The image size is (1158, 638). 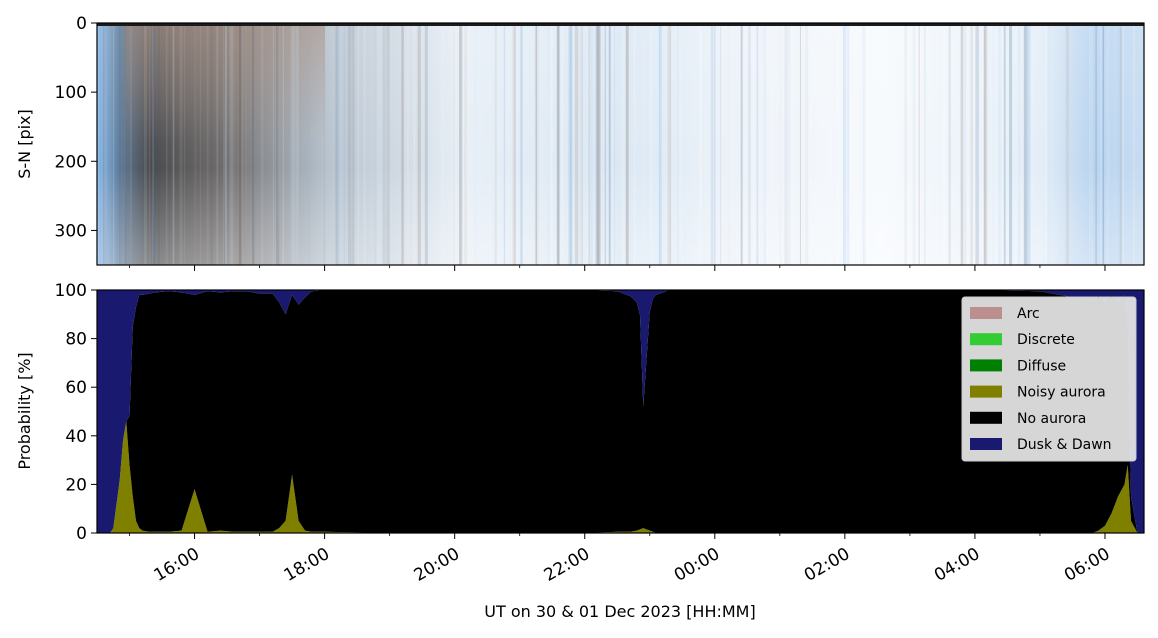 I want to click on probability-x-ticks: 16:00 18:00 20:00 22:00 00:00 02:00 04:00 06:00, so click(x=621, y=559).